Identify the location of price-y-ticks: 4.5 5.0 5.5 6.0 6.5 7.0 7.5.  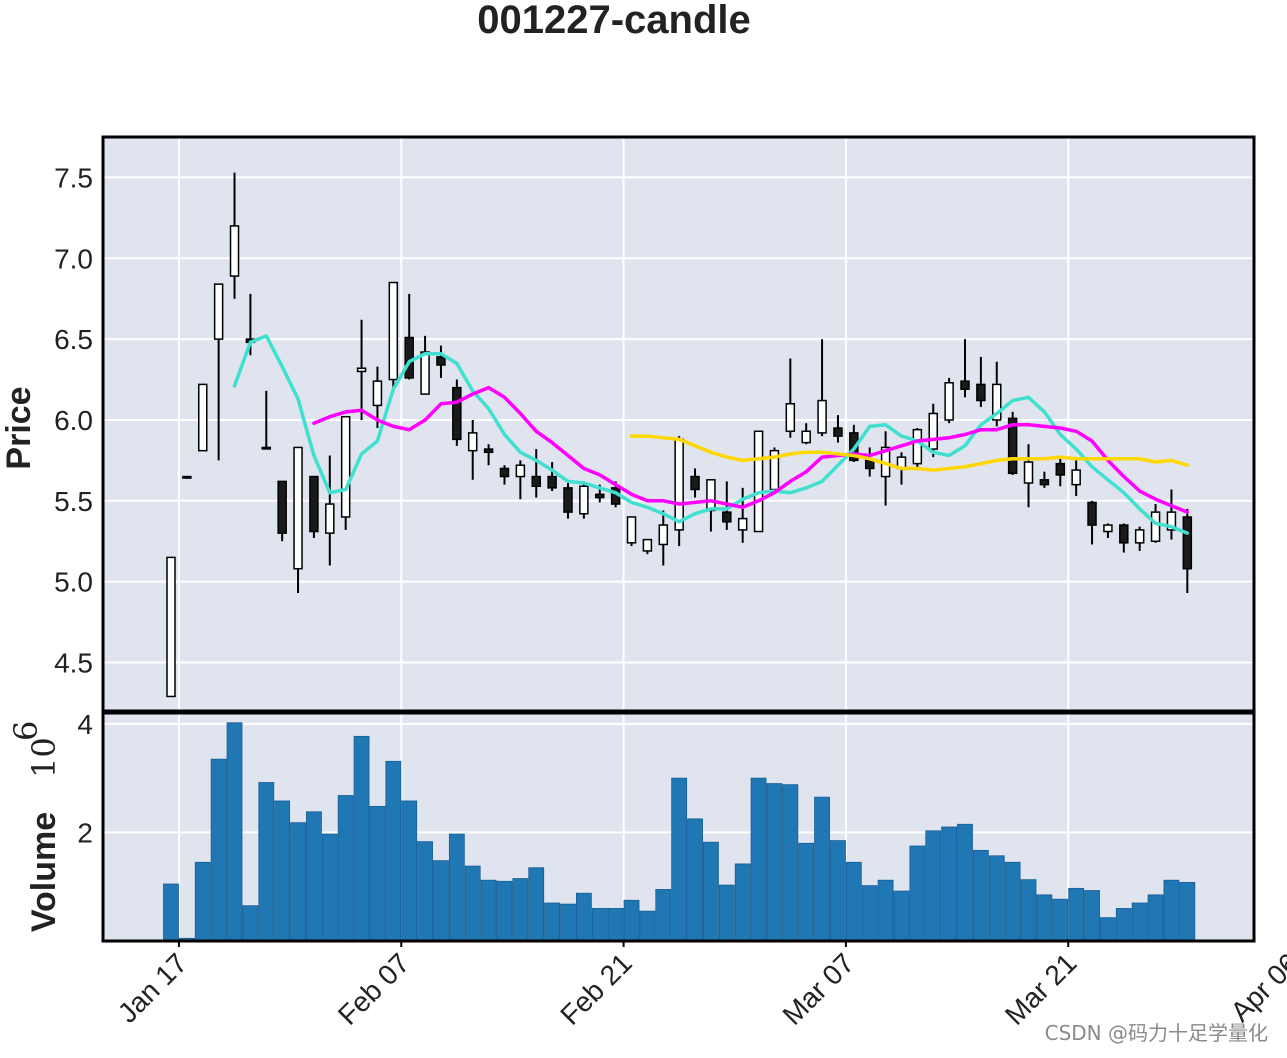
(73, 420).